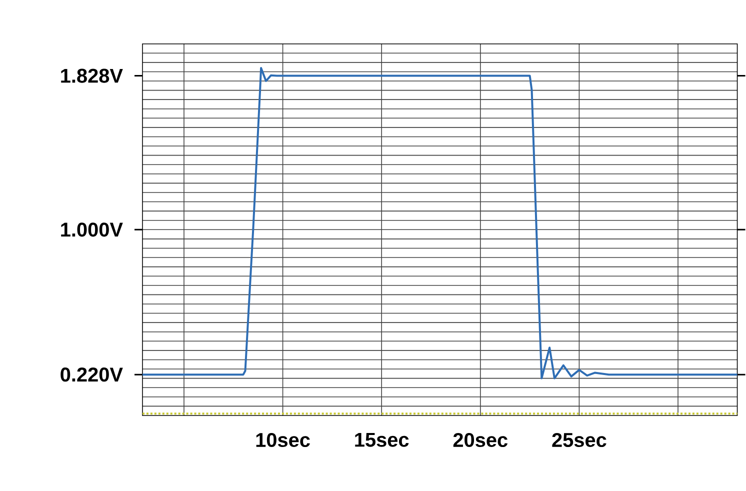 The height and width of the screenshot is (491, 746). Describe the element at coordinates (579, 439) in the screenshot. I see `x-tick-label: 25sec` at that location.